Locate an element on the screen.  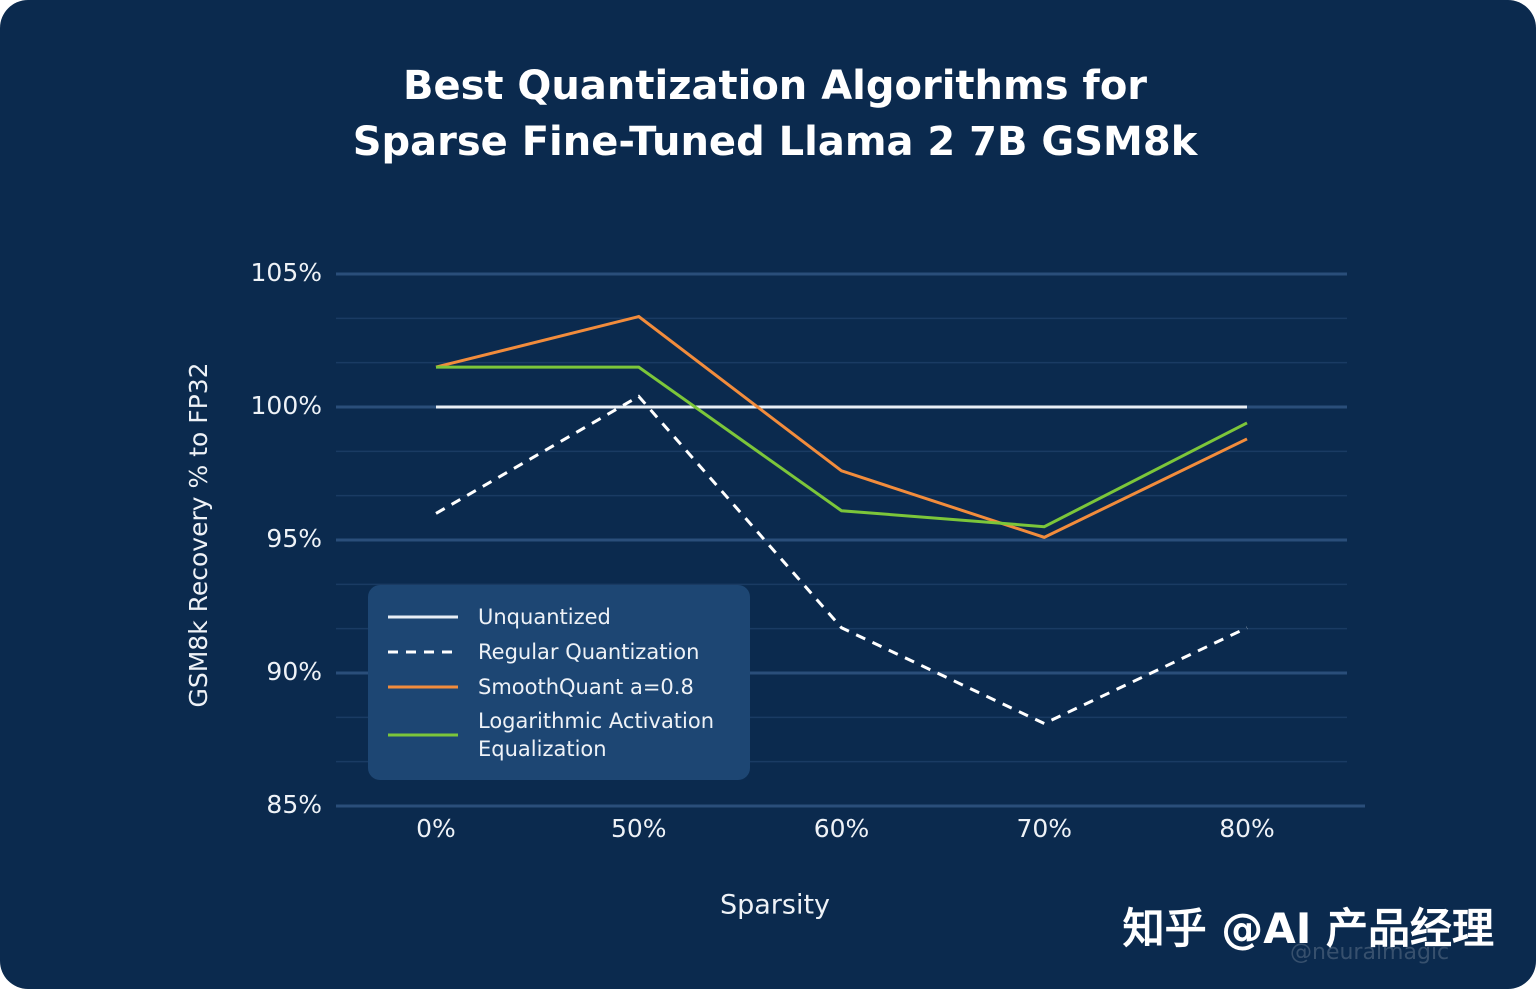
legend-label: Logarithmic Activation Equalization is located at coordinates (596, 735).